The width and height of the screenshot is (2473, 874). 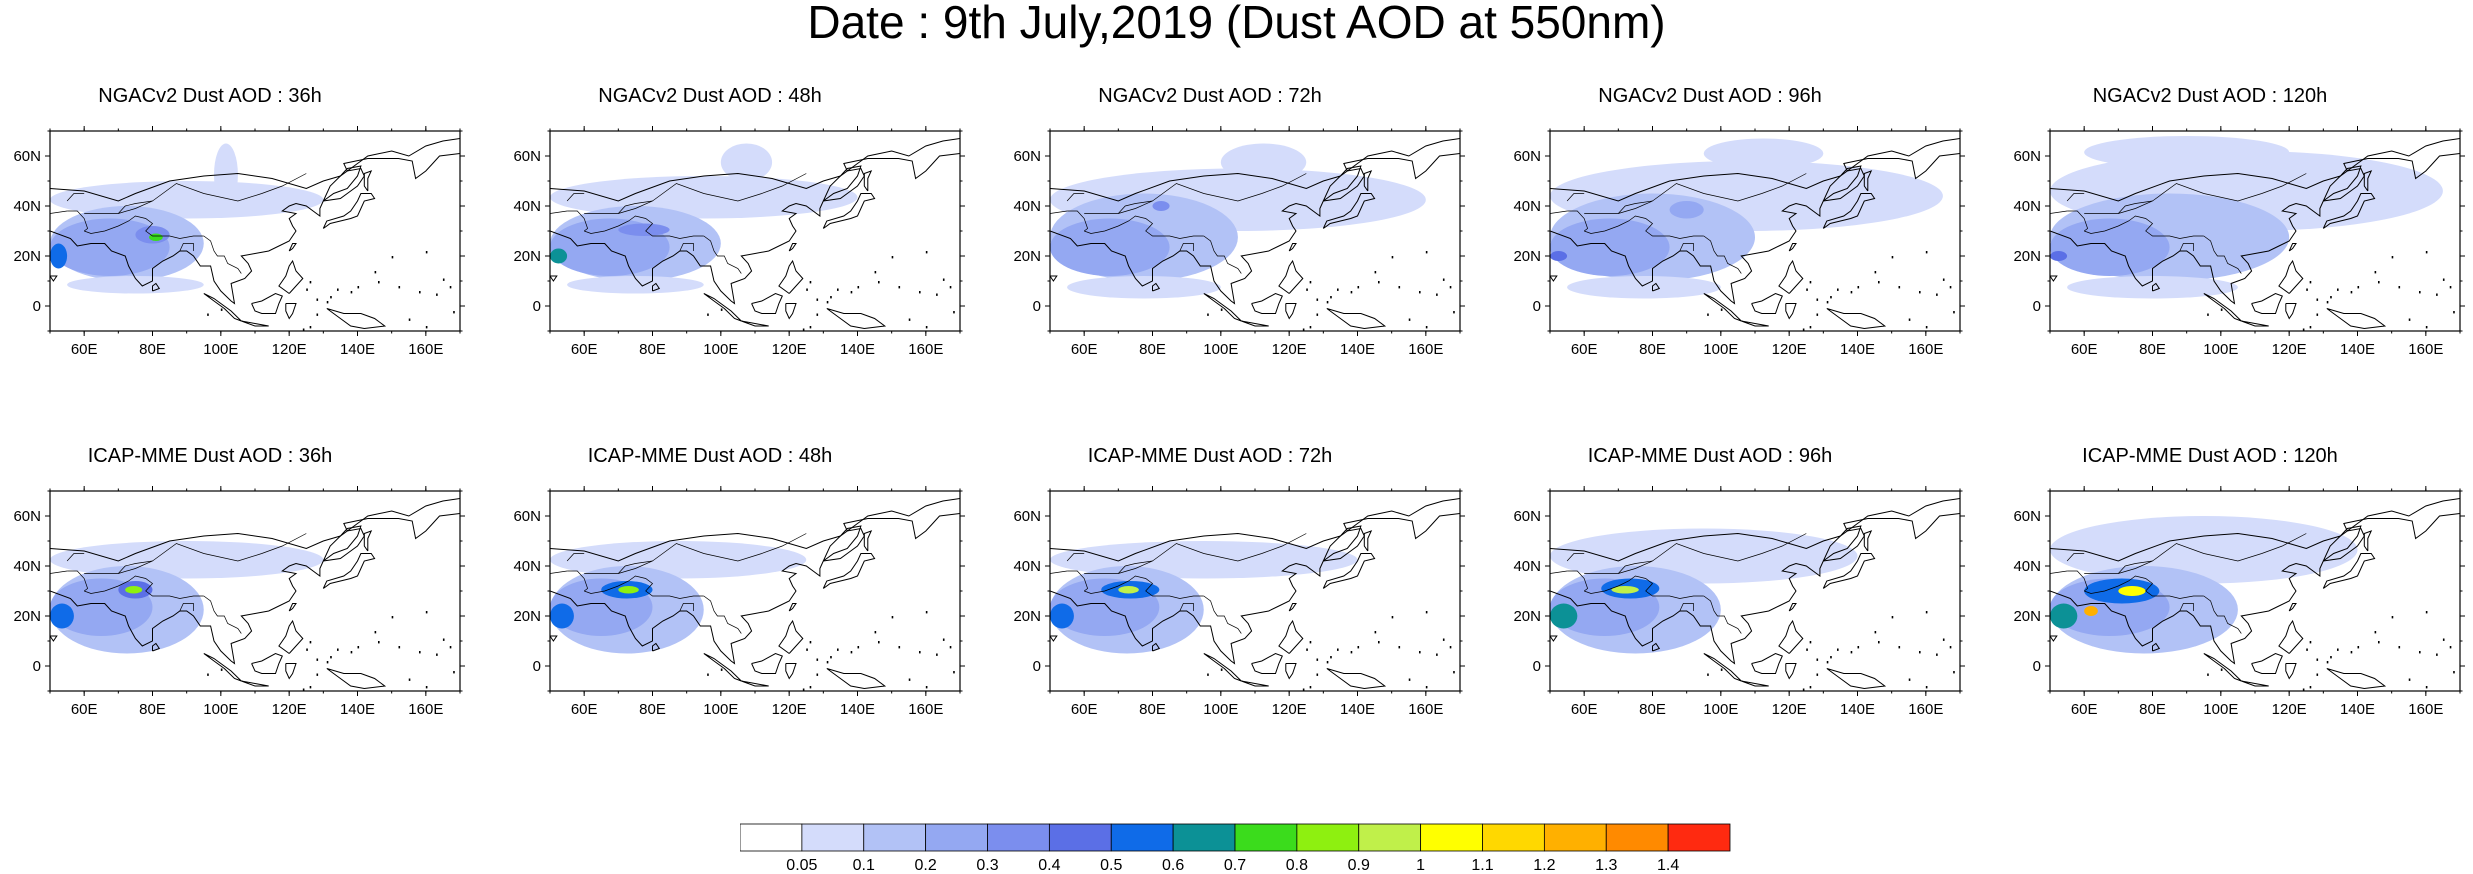 What do you see at coordinates (1710, 96) in the screenshot?
I see `panel-title: NGACv2 Dust AOD : 96h` at bounding box center [1710, 96].